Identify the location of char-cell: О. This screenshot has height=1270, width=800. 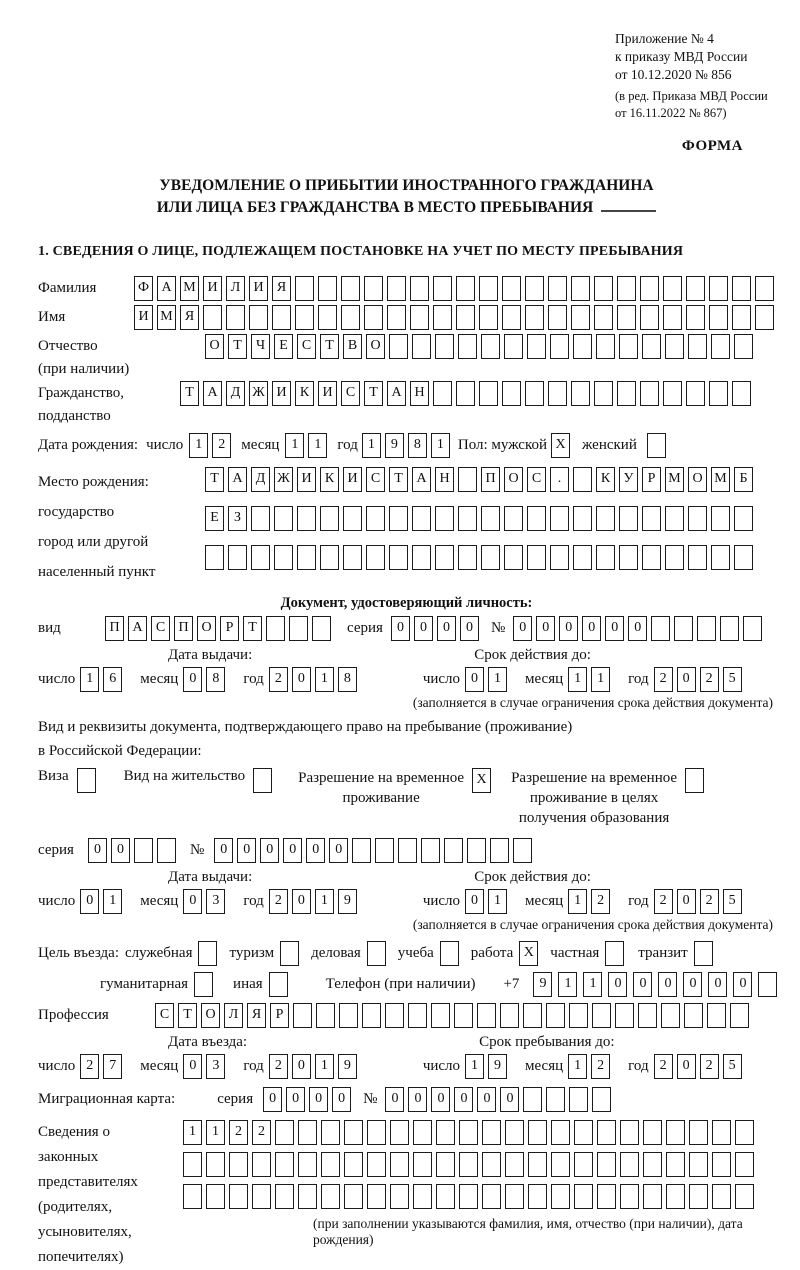
(206, 628).